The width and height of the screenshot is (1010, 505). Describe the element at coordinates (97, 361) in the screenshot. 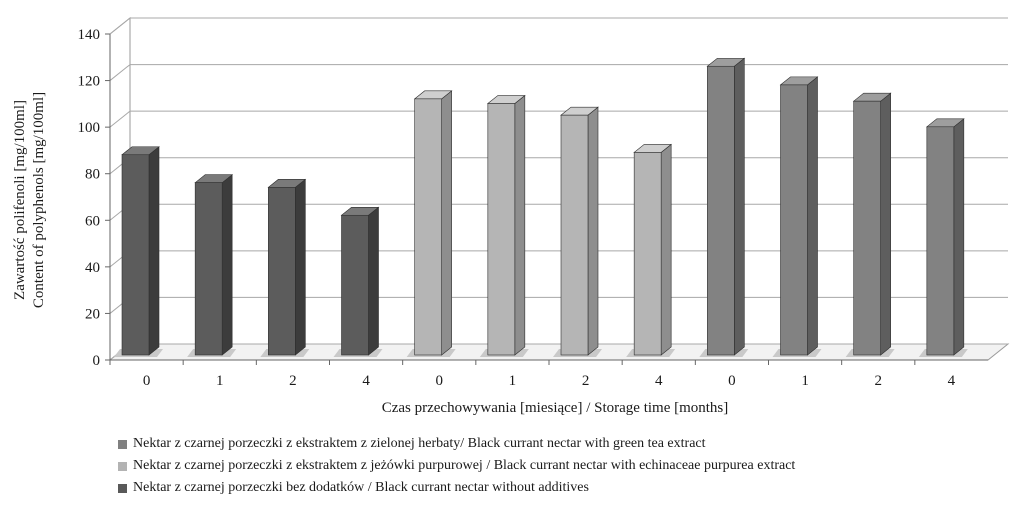

I see `y-tick-label: 0` at that location.